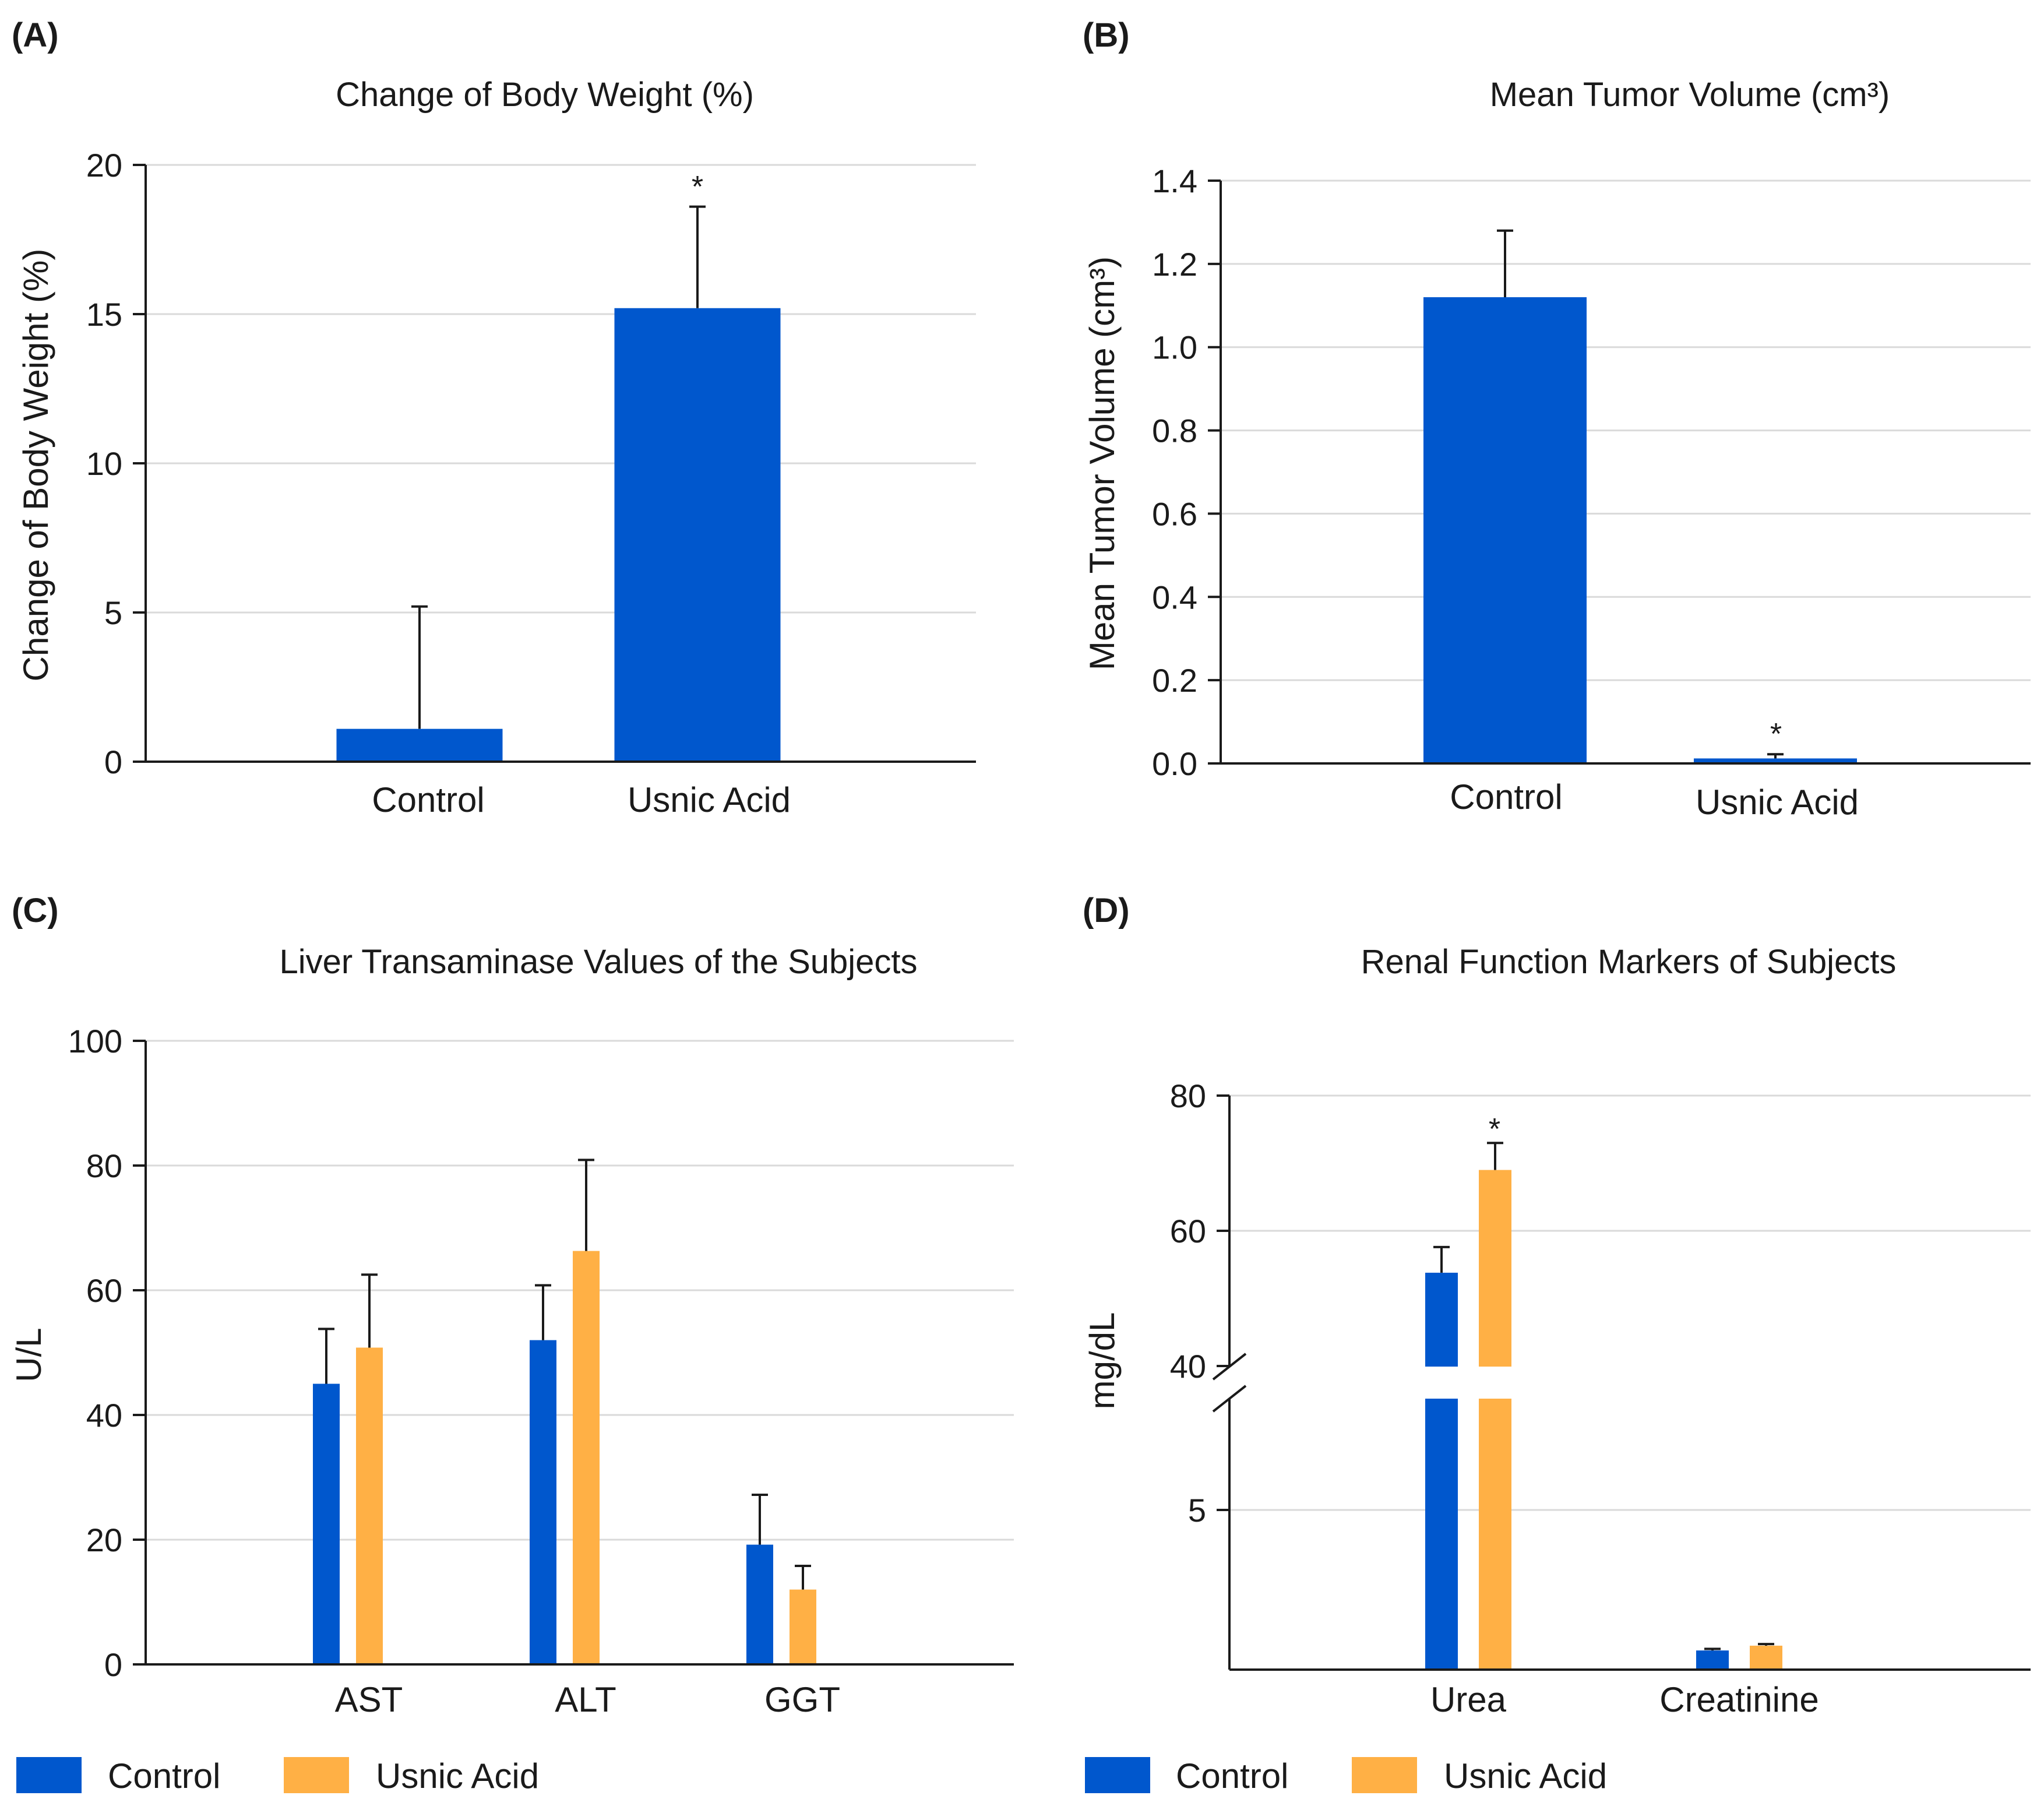  What do you see at coordinates (113, 1664) in the screenshot?
I see `pc-tick-label: 0` at bounding box center [113, 1664].